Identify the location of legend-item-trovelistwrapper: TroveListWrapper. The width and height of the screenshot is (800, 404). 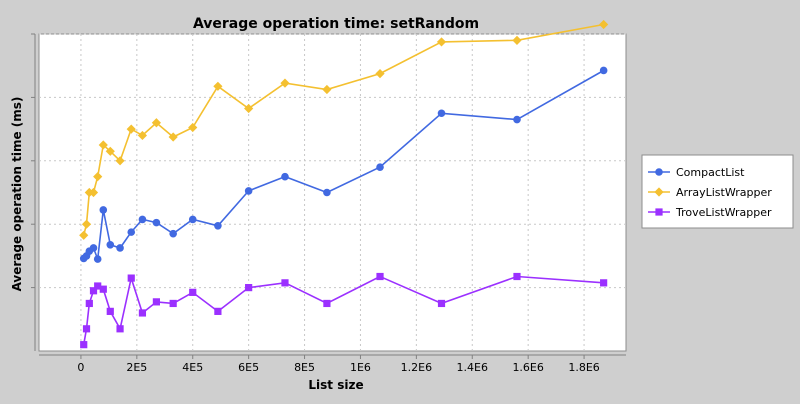
(710, 212).